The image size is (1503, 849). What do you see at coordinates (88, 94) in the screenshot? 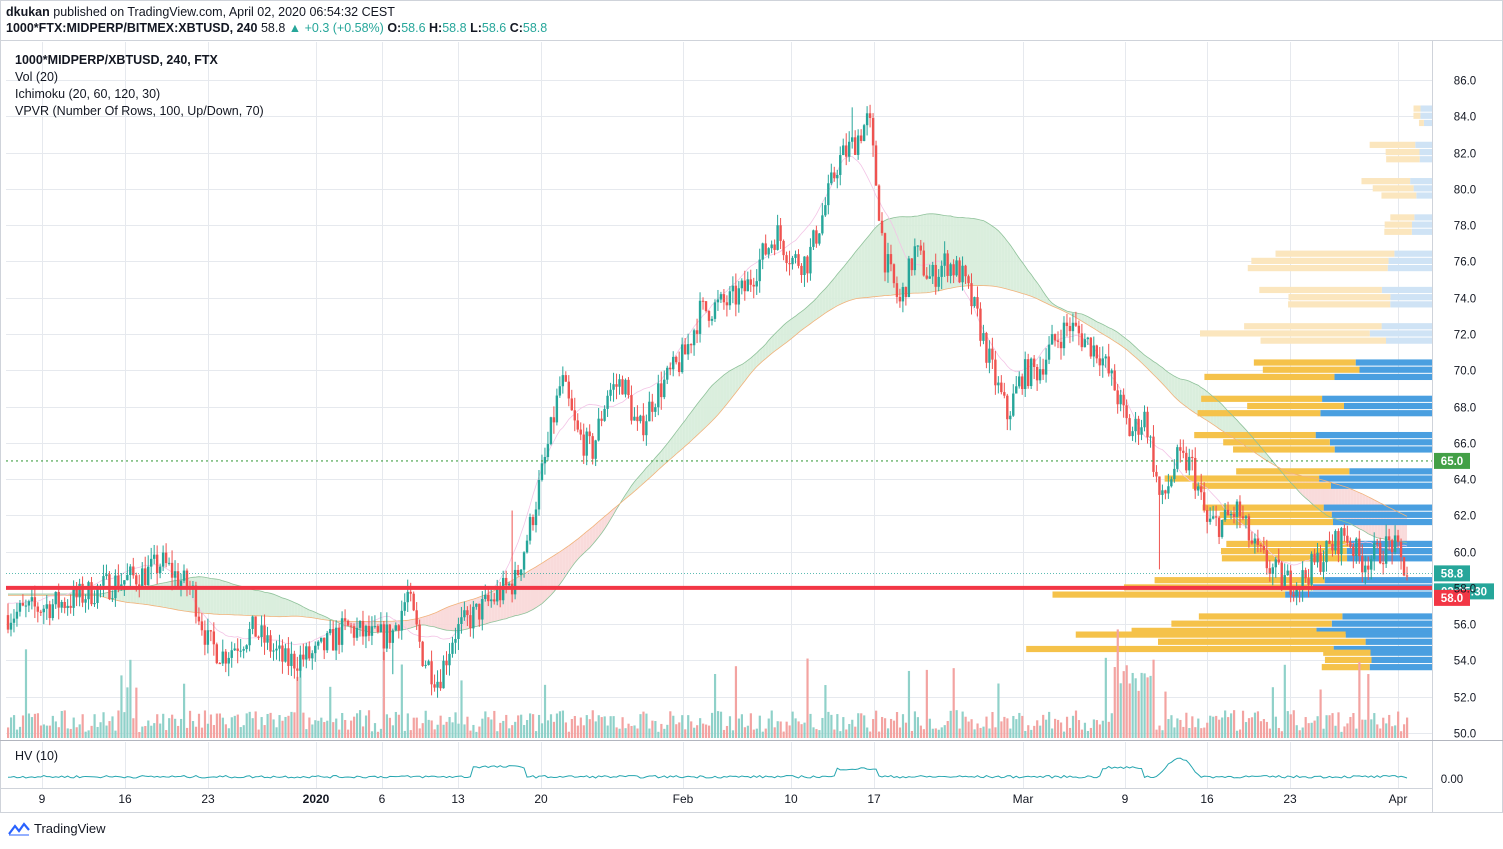
I see `legend-ichimoku: Ichimoku (20, 60, 120, 30)` at bounding box center [88, 94].